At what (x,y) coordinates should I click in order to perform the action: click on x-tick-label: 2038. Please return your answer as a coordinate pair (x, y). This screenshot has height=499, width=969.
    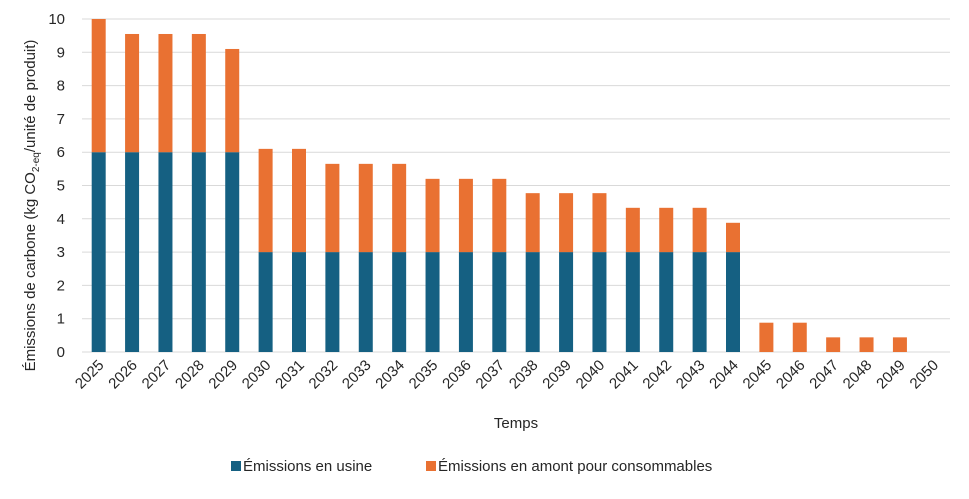
    Looking at the image, I should click on (524, 375).